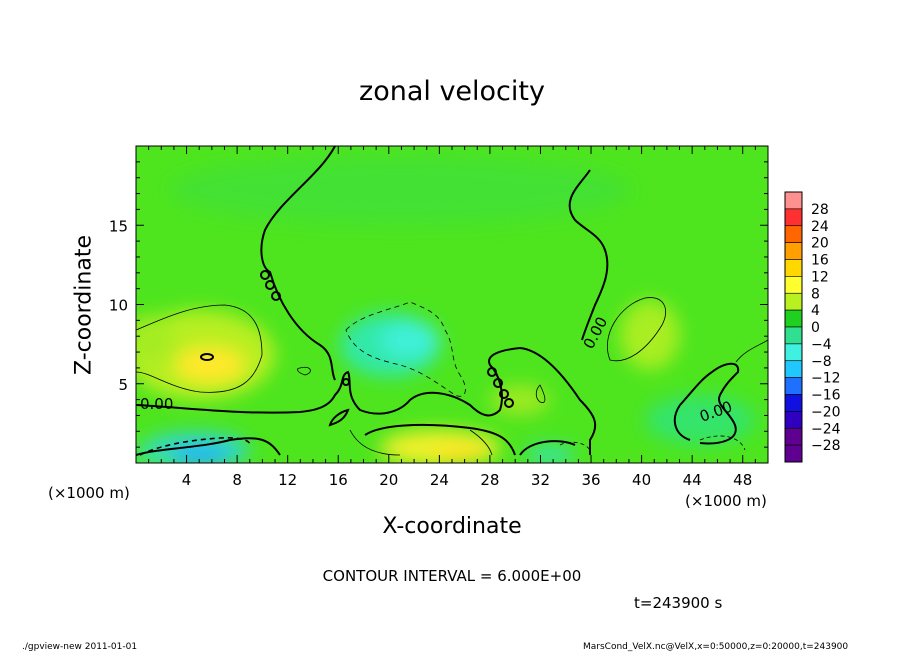  What do you see at coordinates (84, 305) in the screenshot?
I see `y-axis-label: Z-coordinate` at bounding box center [84, 305].